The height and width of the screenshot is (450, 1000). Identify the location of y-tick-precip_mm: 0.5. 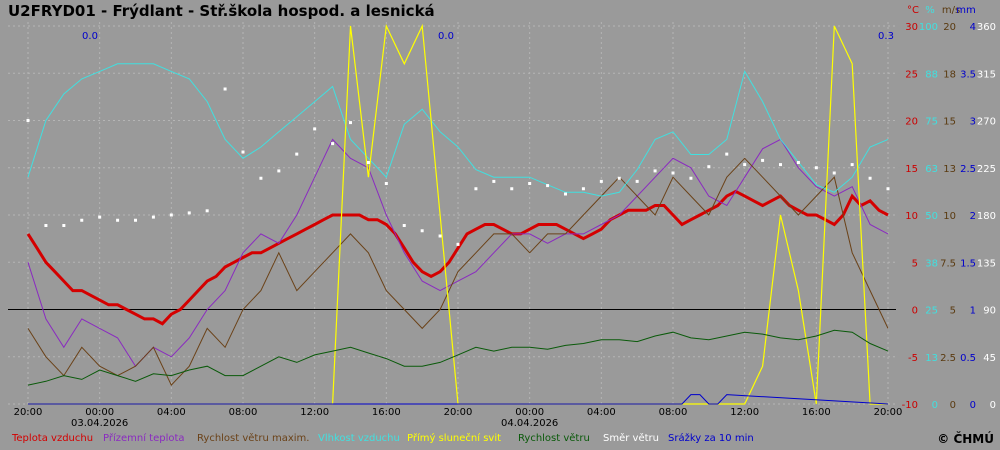
(968, 358).